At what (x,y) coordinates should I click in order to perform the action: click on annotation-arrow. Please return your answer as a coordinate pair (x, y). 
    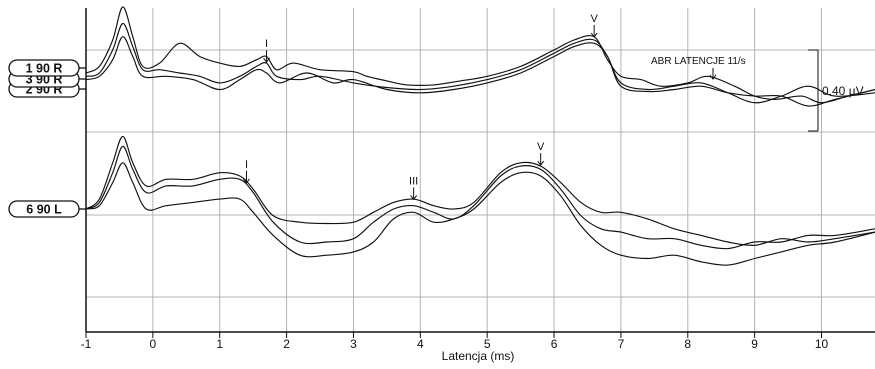
    Looking at the image, I should click on (713, 74).